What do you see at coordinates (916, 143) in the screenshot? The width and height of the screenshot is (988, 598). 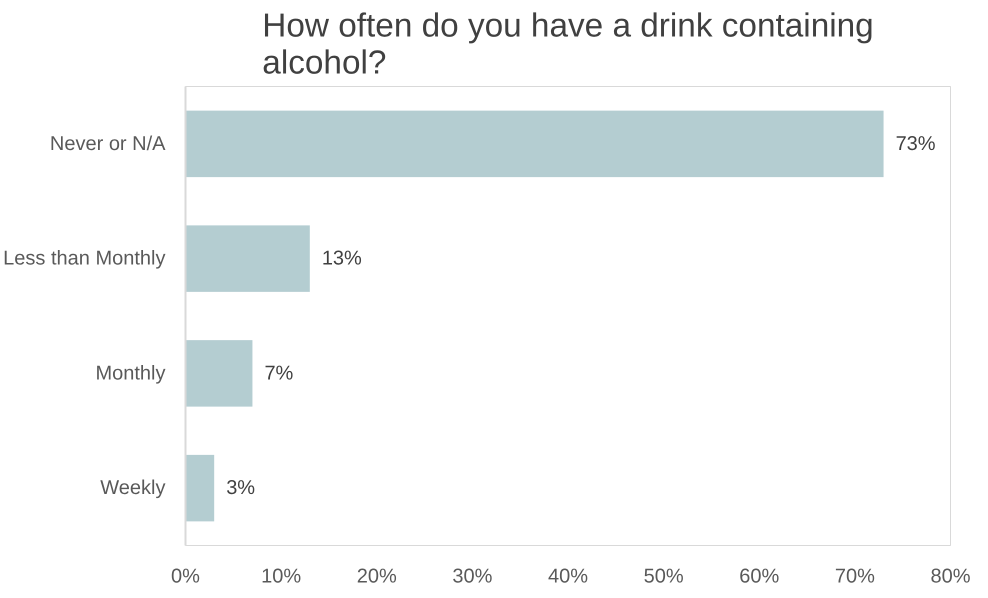 I see `data-label: 73%` at bounding box center [916, 143].